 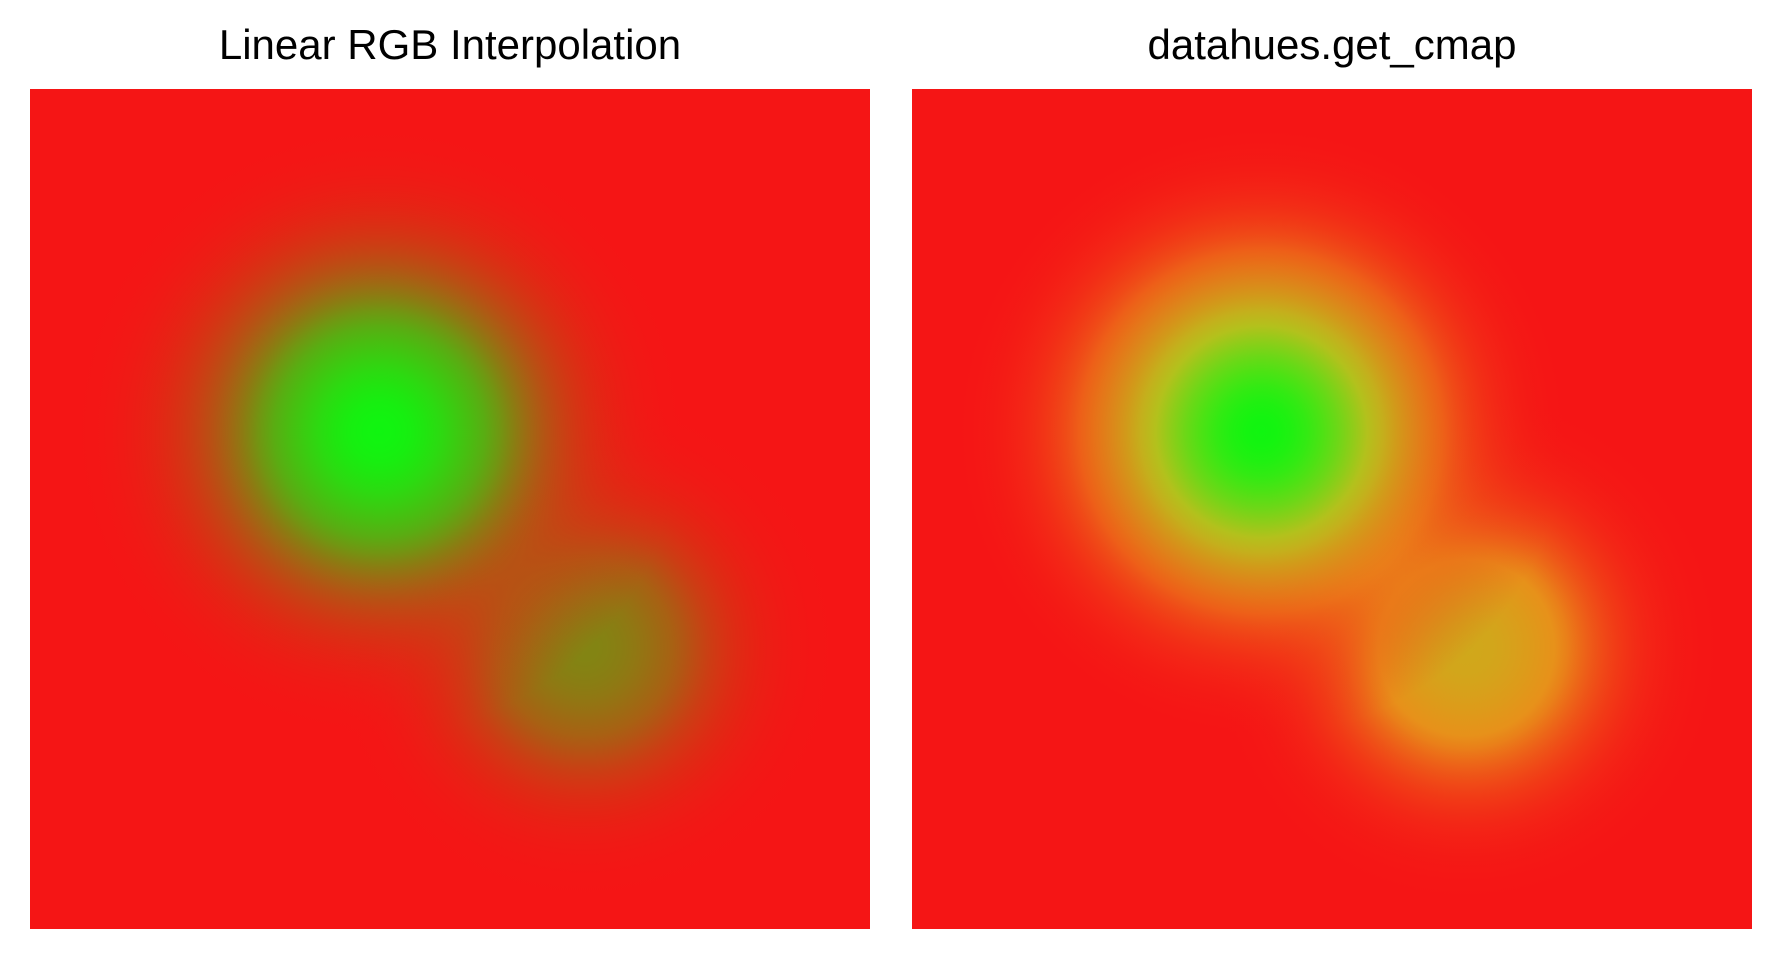 What do you see at coordinates (450, 44) in the screenshot?
I see `panel-title: Linear RGB Interpolation` at bounding box center [450, 44].